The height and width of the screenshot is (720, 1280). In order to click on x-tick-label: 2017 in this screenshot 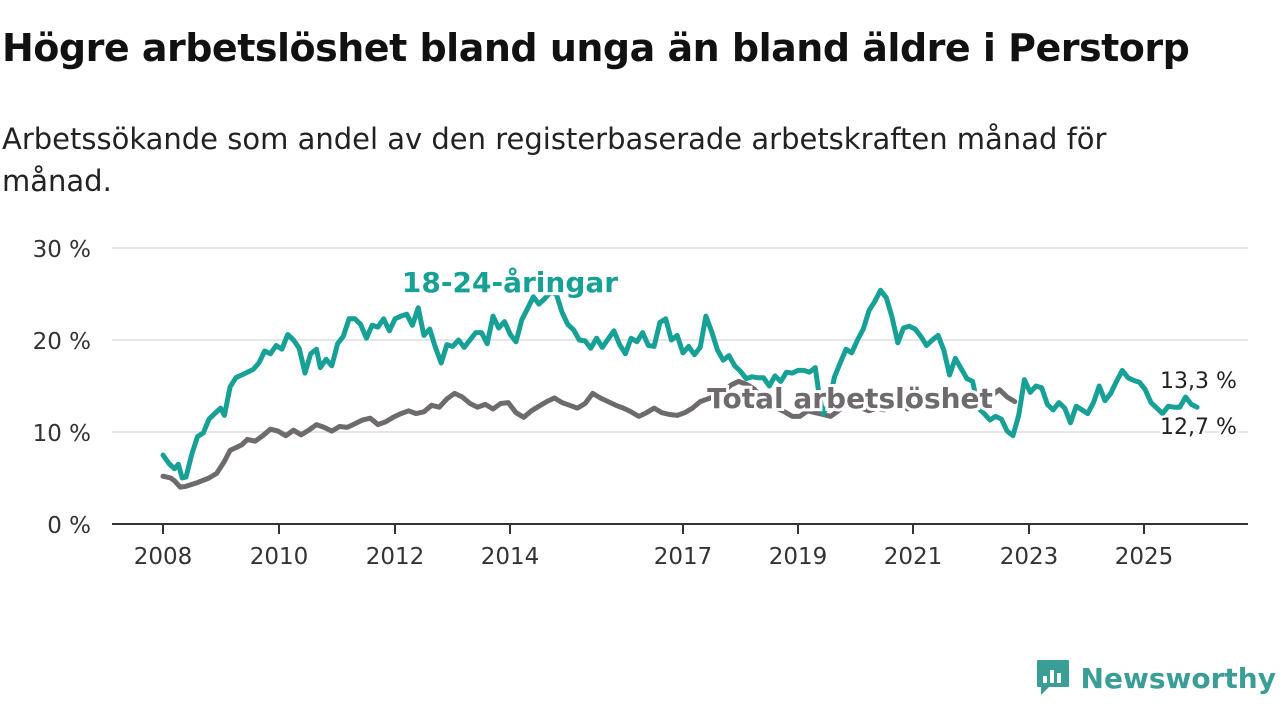, I will do `click(683, 557)`.